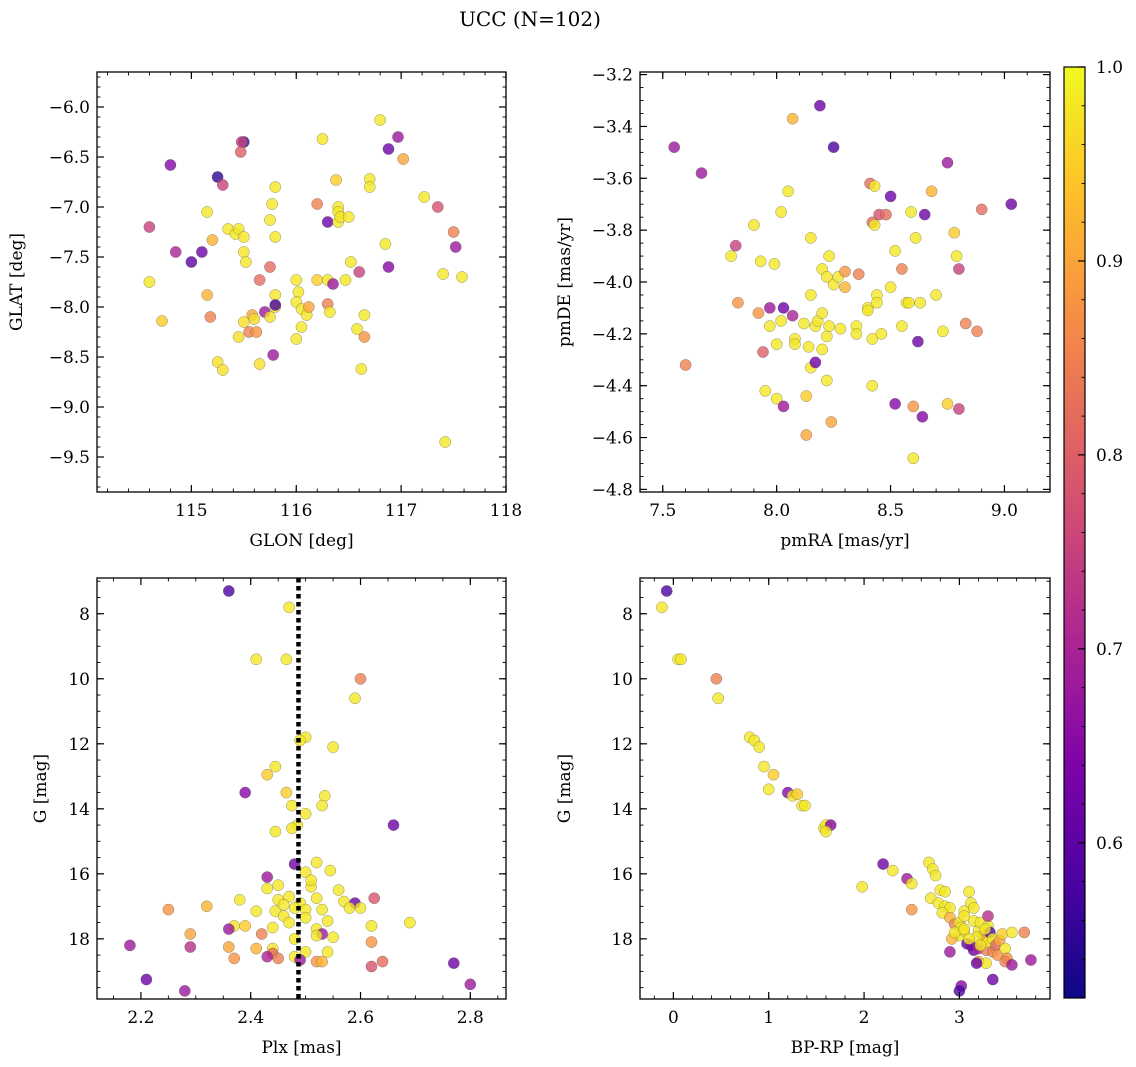 The width and height of the screenshot is (1136, 1067). Describe the element at coordinates (959, 1018) in the screenshot. I see `x-tick-label: 3` at that location.